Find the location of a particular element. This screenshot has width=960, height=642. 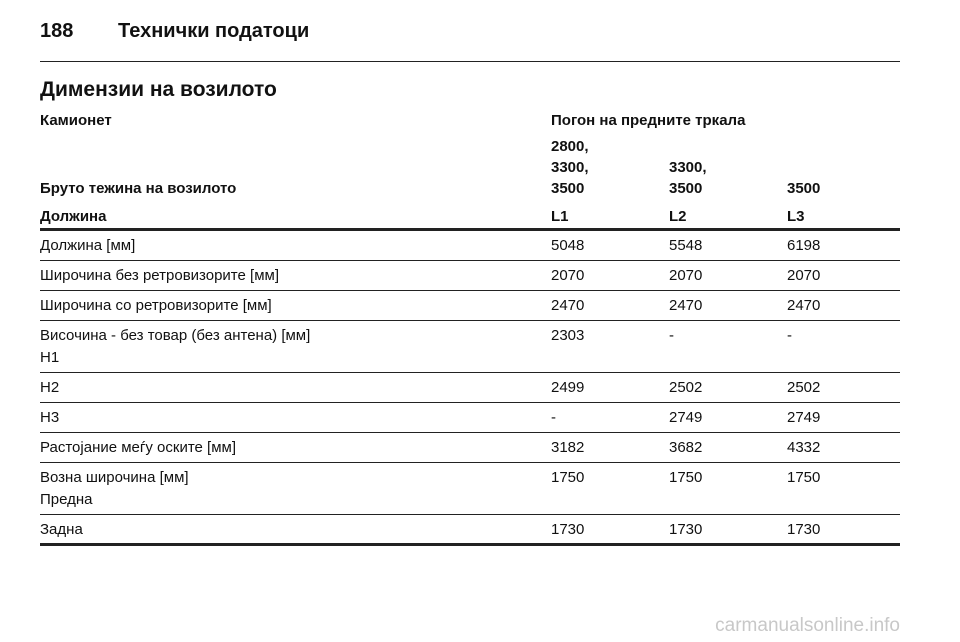

table-heading: Погон на предните тркала is located at coordinates (648, 120).